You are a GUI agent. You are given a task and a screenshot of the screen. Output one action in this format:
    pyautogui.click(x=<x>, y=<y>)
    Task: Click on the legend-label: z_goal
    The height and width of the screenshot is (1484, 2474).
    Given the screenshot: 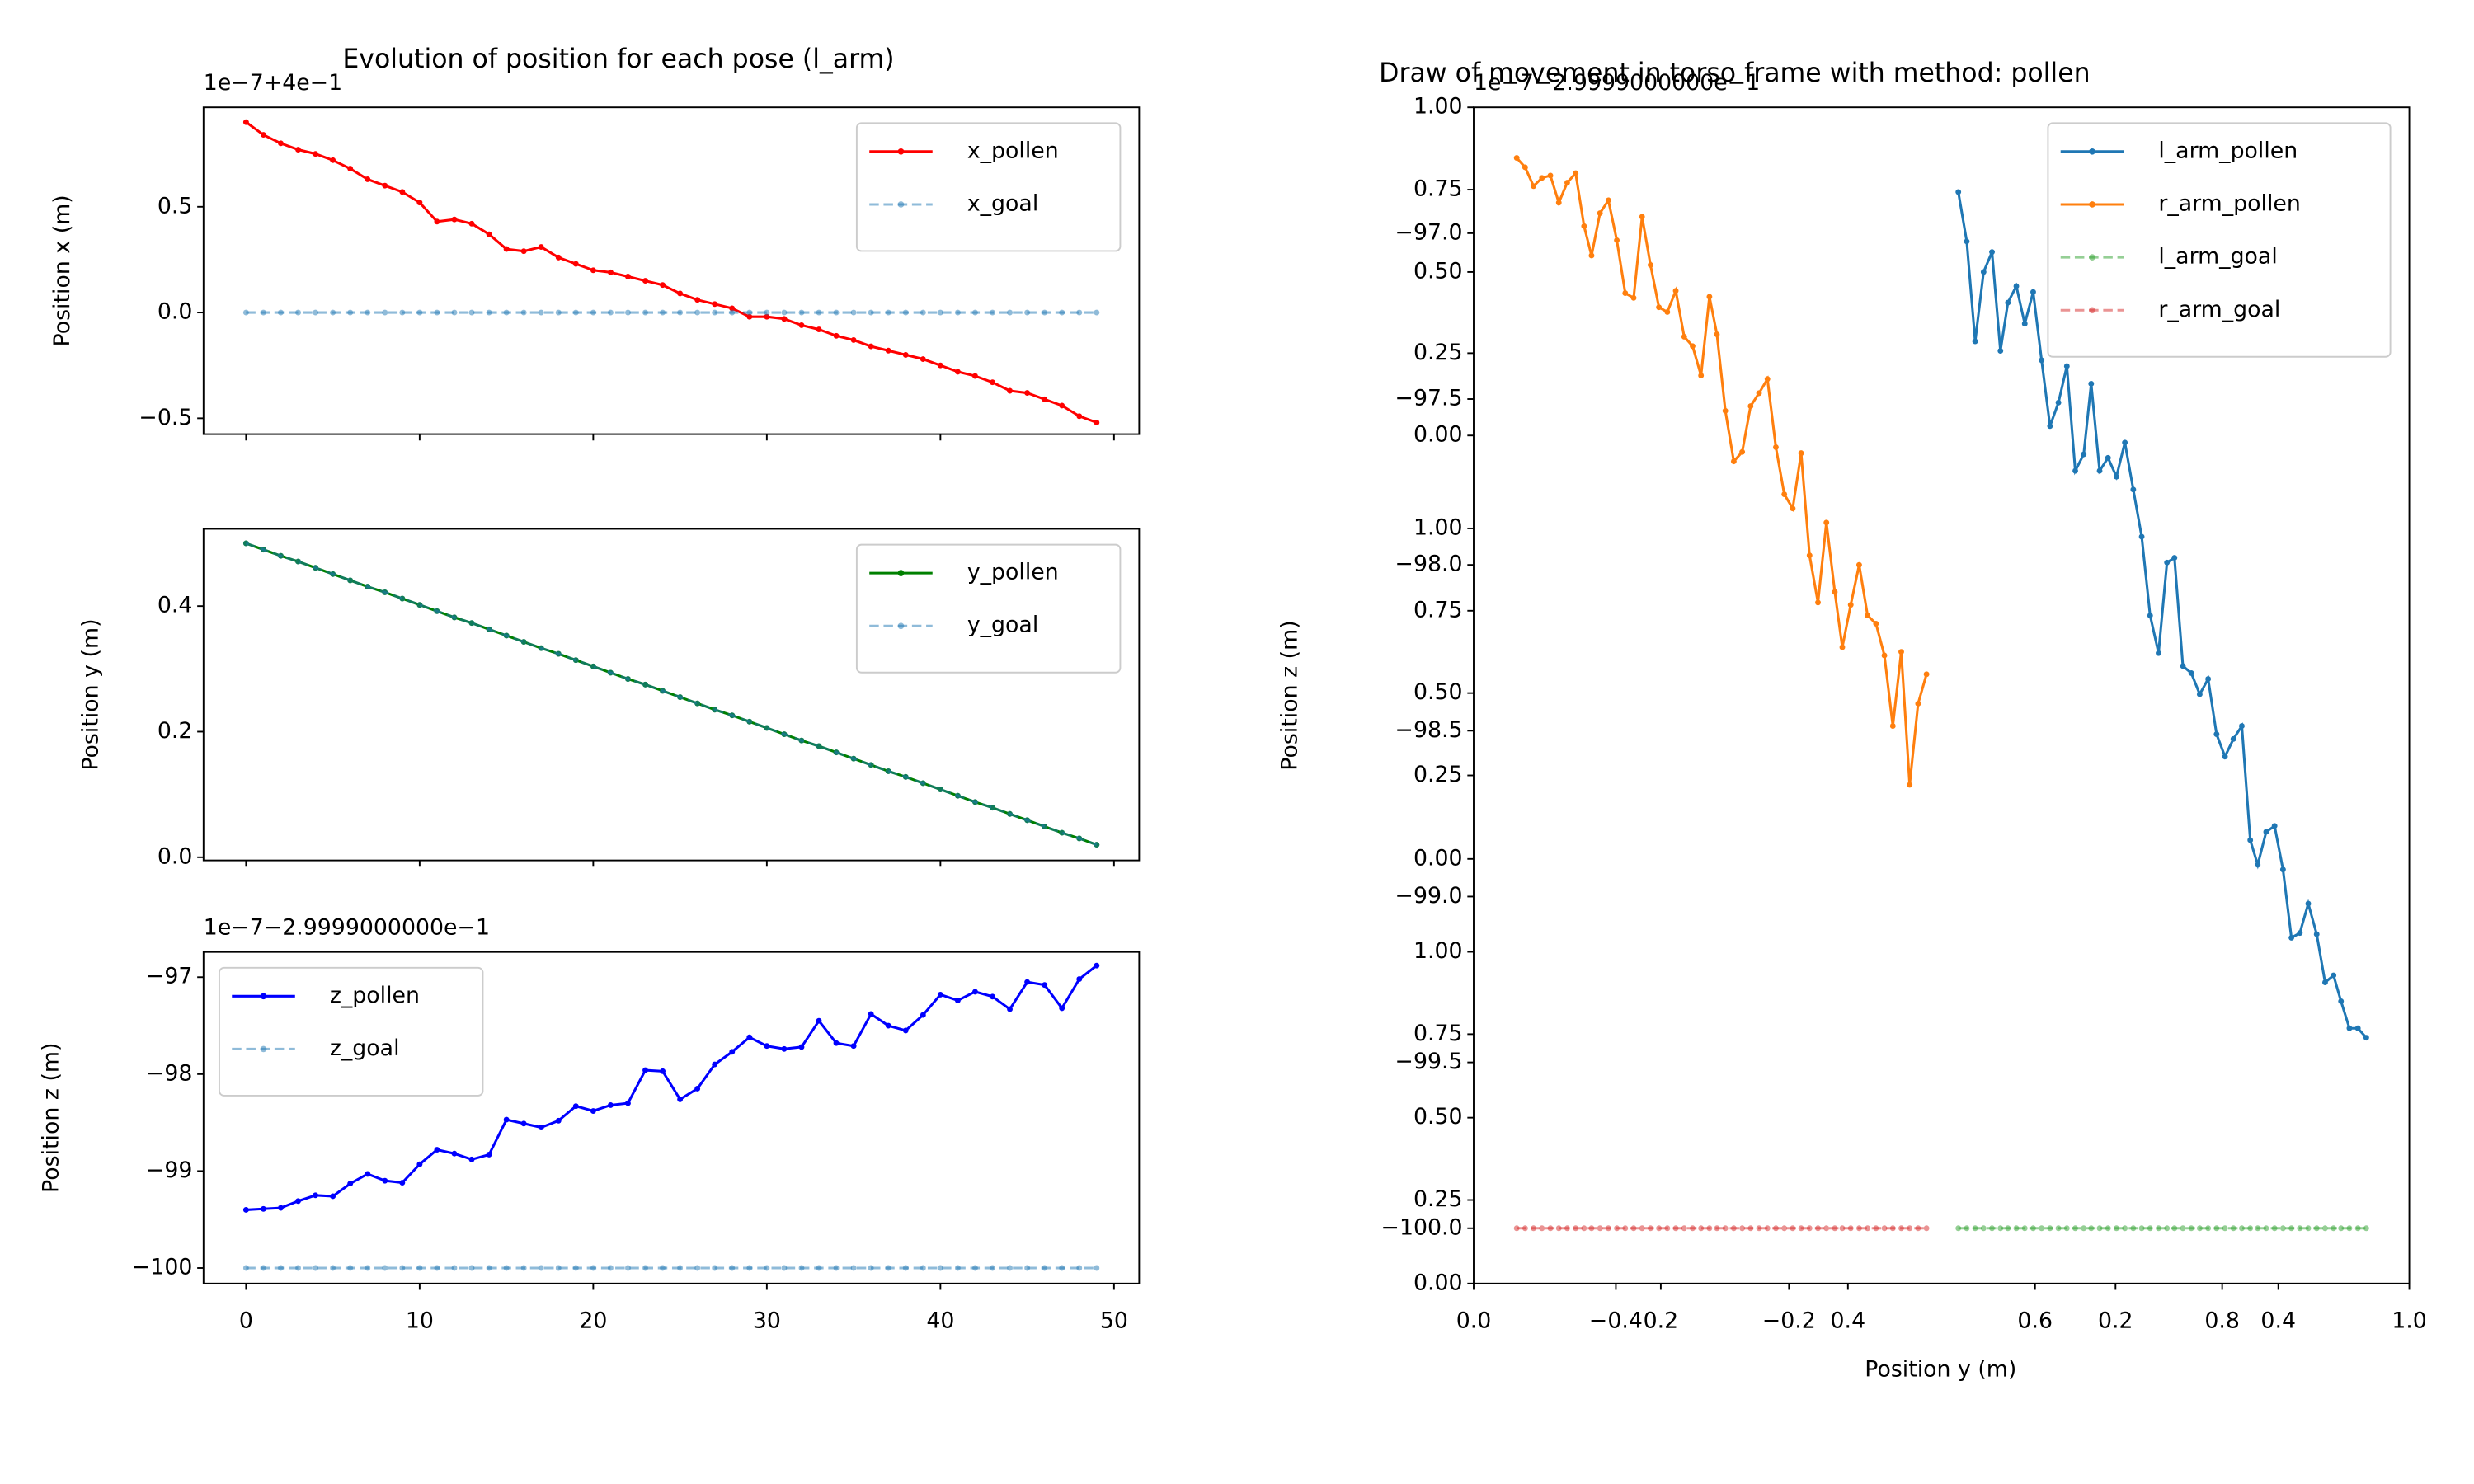 What is the action you would take?
    pyautogui.click(x=365, y=1048)
    